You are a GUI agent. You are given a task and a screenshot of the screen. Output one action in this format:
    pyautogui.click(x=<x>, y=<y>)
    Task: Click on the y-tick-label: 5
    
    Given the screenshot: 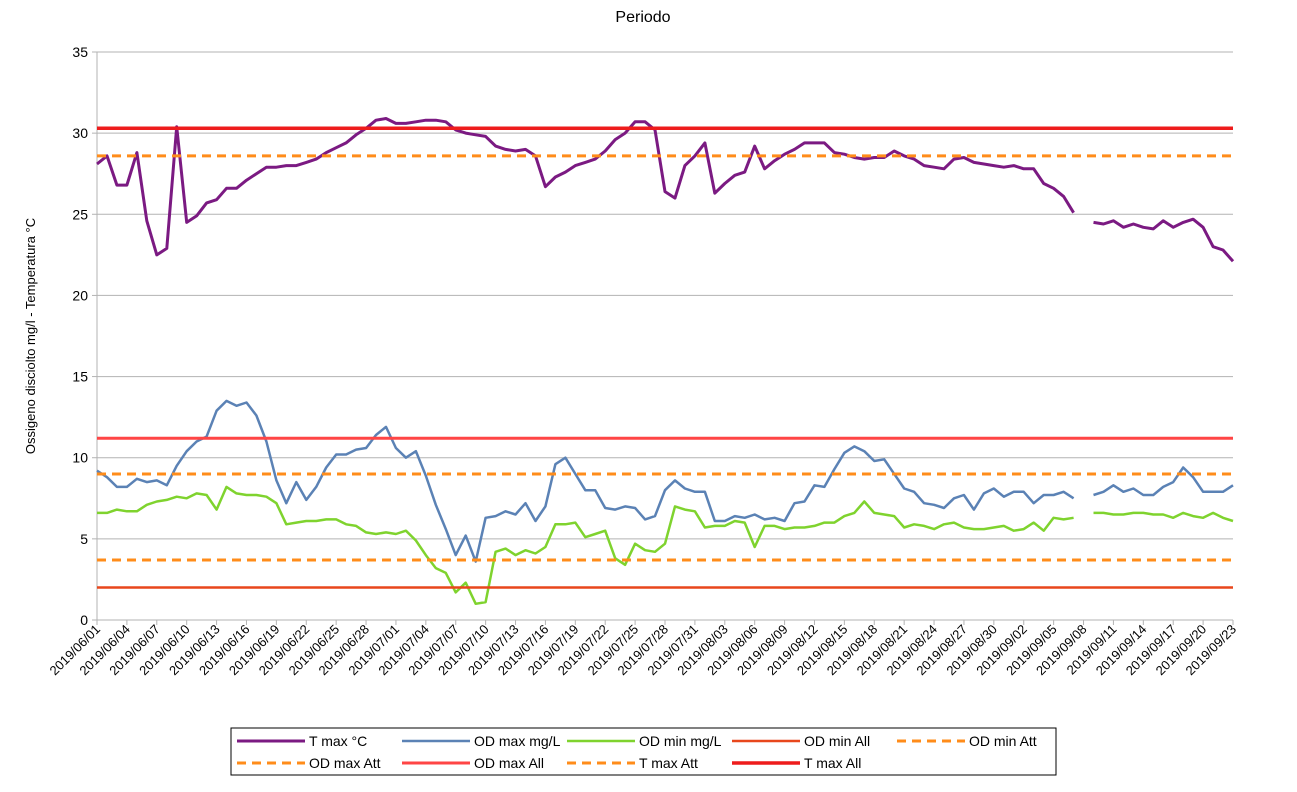 What is the action you would take?
    pyautogui.click(x=84, y=539)
    